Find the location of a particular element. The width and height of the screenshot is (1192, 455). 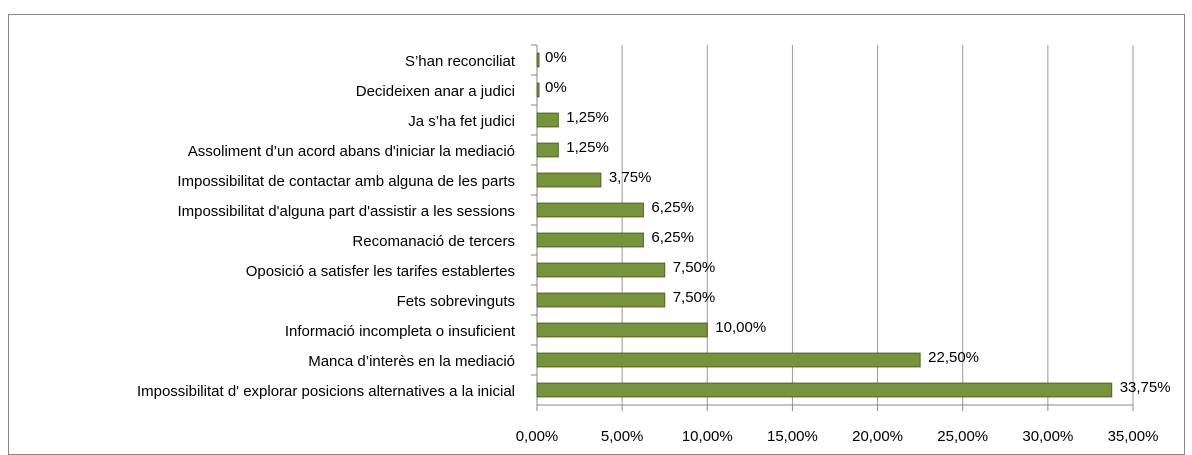

y-tick-label: Ja s’ha fet judici is located at coordinates (461, 121).